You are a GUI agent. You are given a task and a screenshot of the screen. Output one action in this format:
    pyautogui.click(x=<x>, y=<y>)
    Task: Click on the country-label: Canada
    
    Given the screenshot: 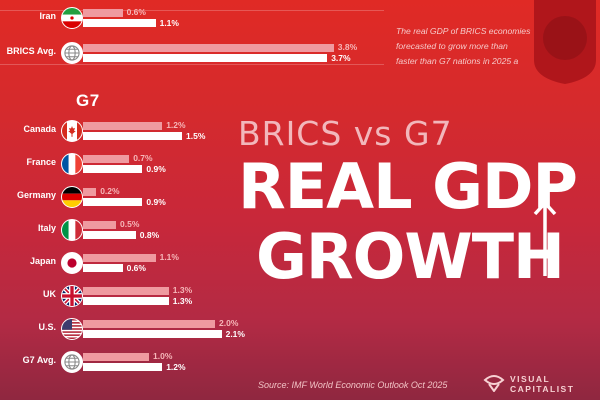 What is the action you would take?
    pyautogui.click(x=39, y=129)
    